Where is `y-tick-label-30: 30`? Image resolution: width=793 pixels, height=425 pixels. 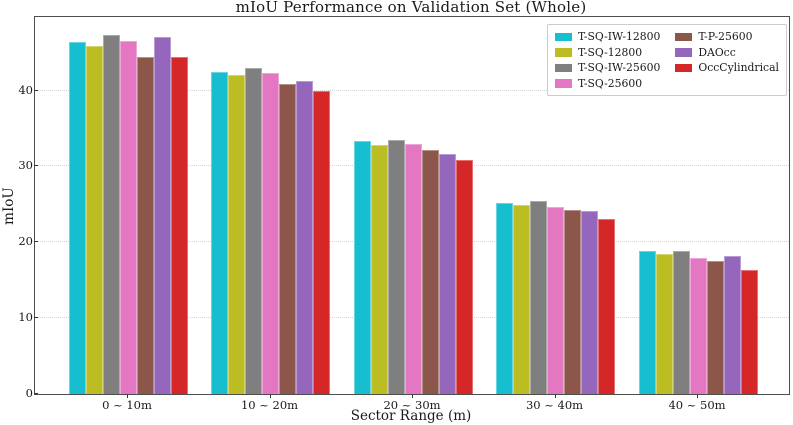
y-tick-label-30: 30 is located at coordinates (25, 165).